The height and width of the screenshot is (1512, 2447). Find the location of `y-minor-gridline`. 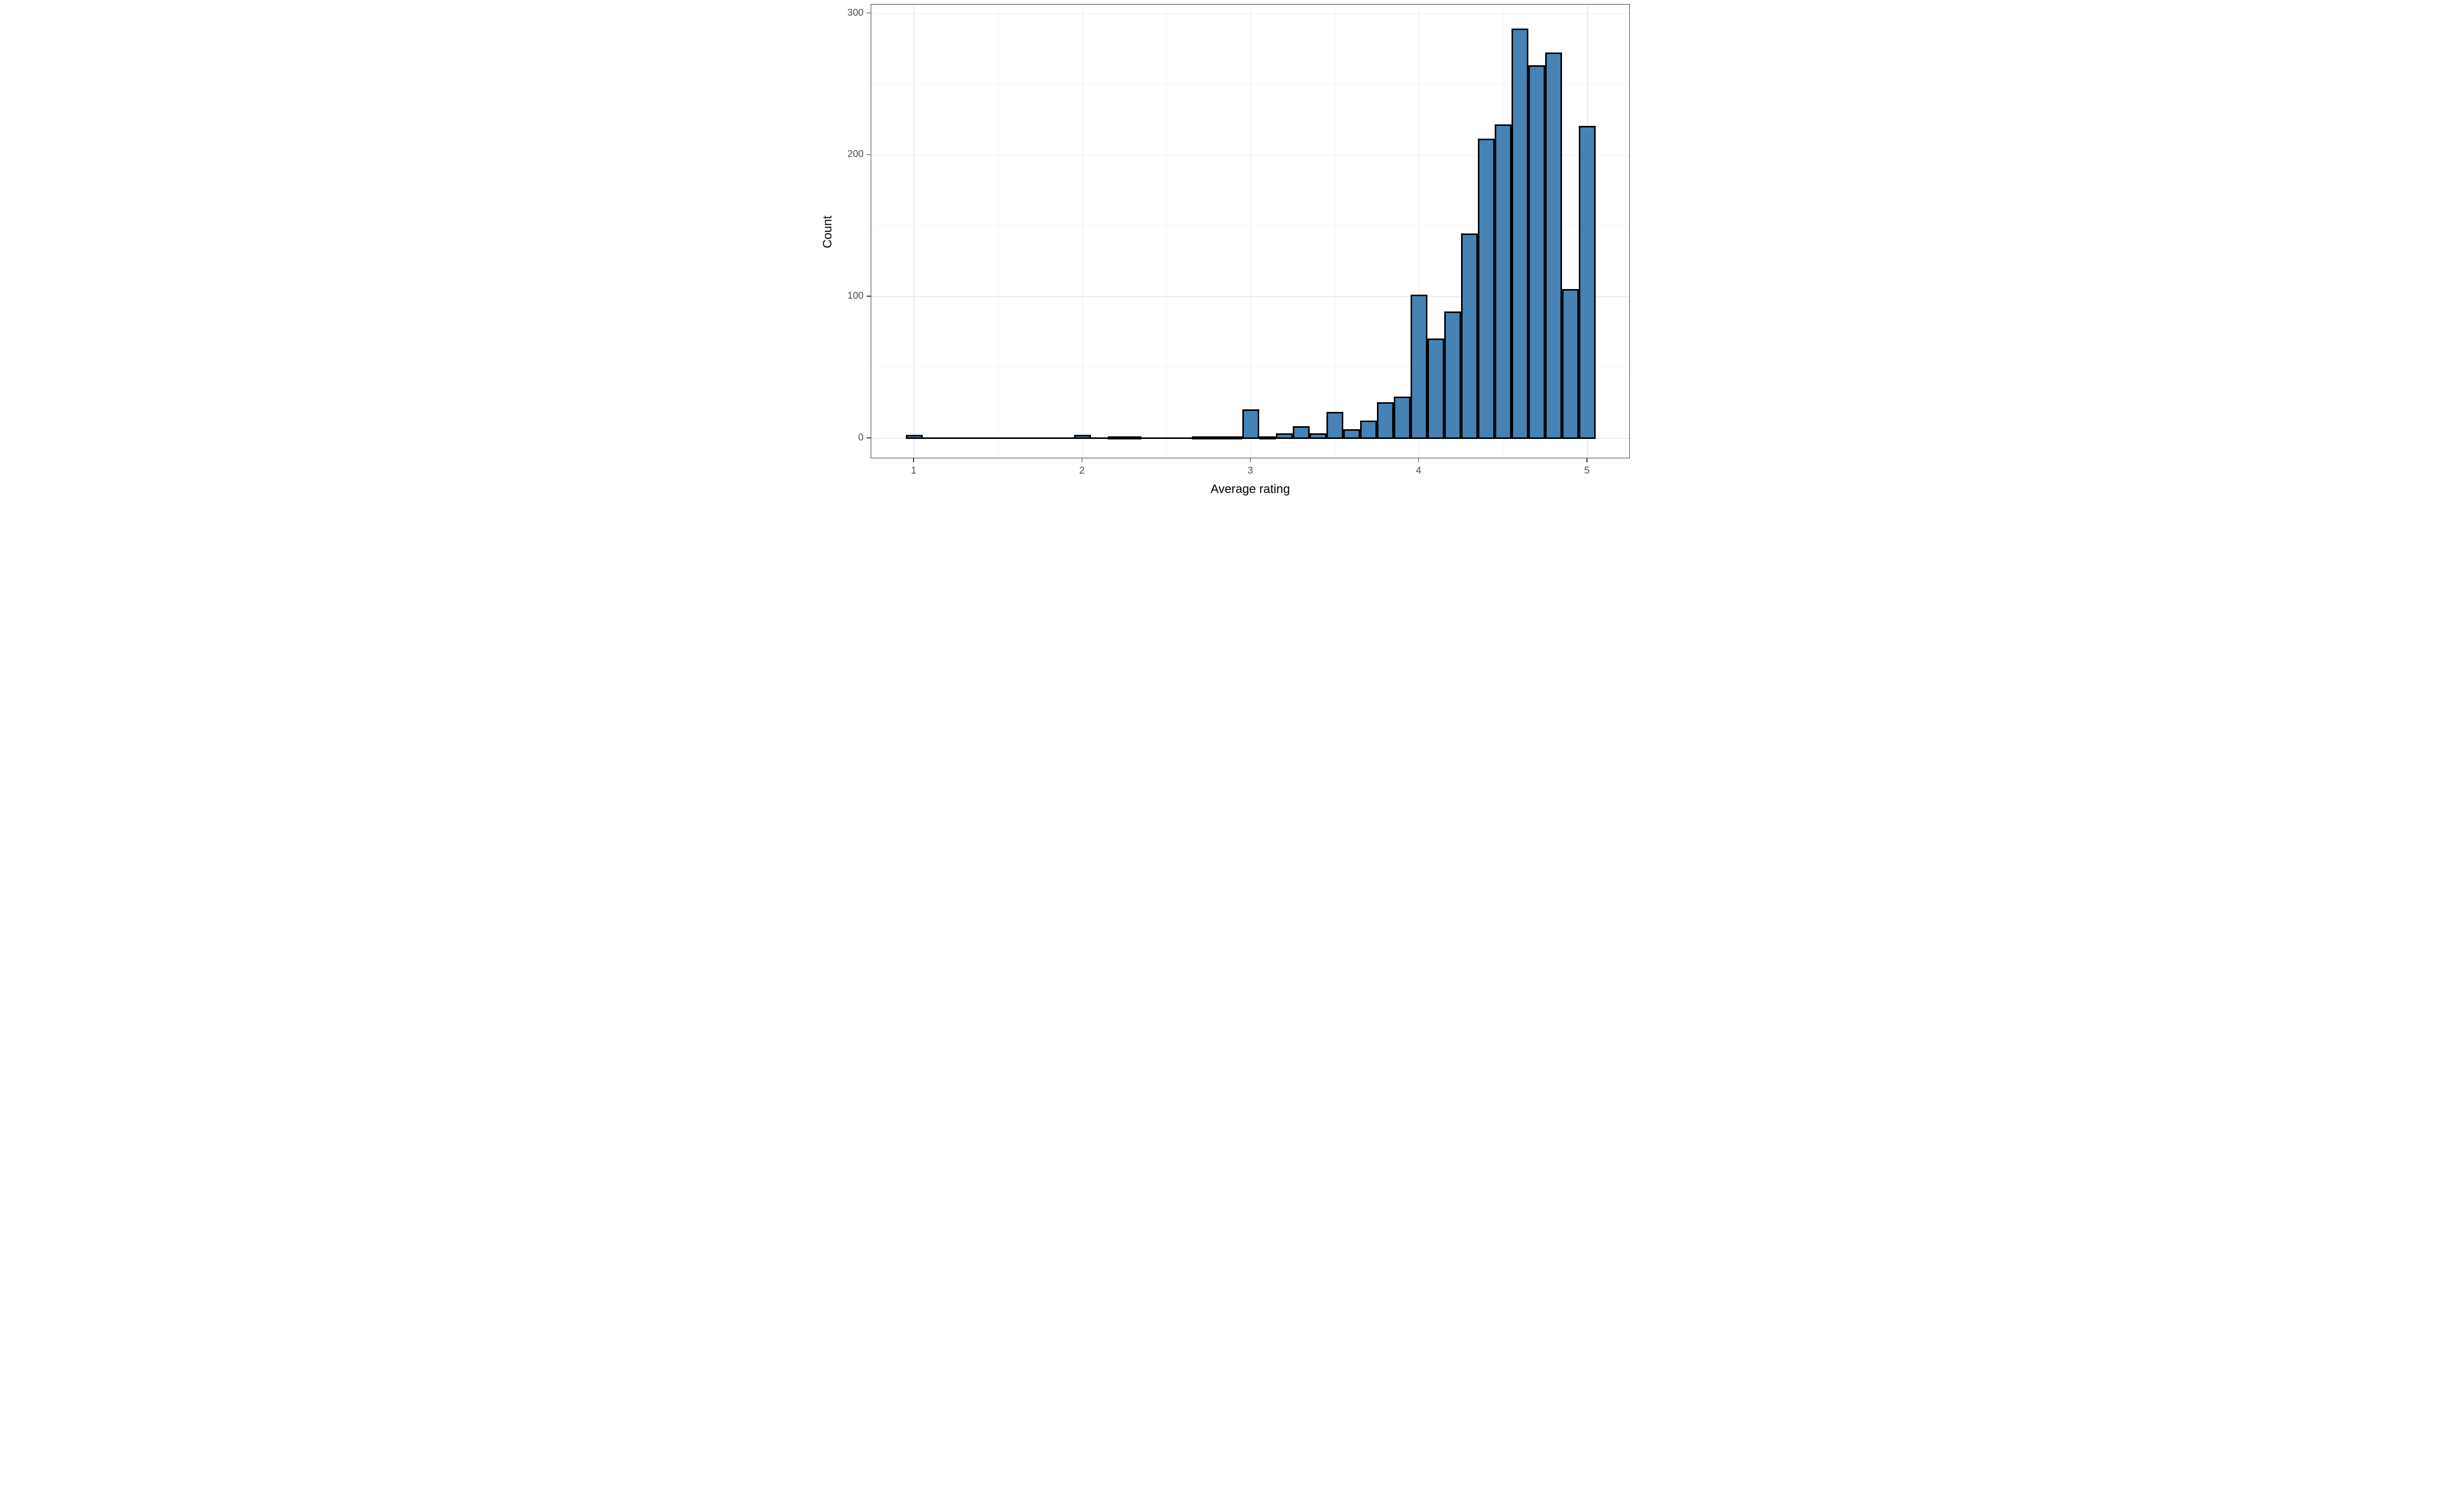

y-minor-gridline is located at coordinates (1250, 84).